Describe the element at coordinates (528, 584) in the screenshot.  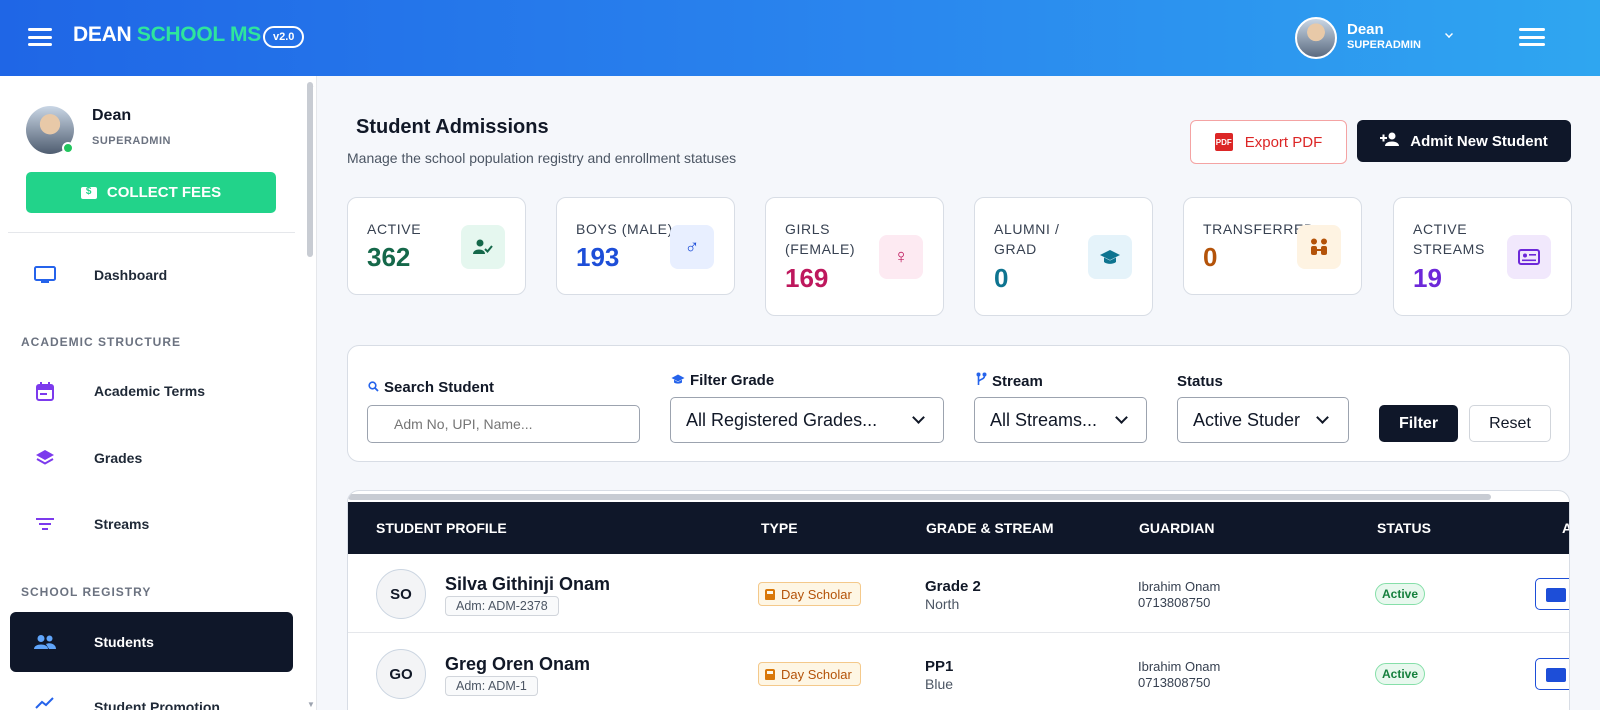
I see `student-name: Silva Githinji Onam` at that location.